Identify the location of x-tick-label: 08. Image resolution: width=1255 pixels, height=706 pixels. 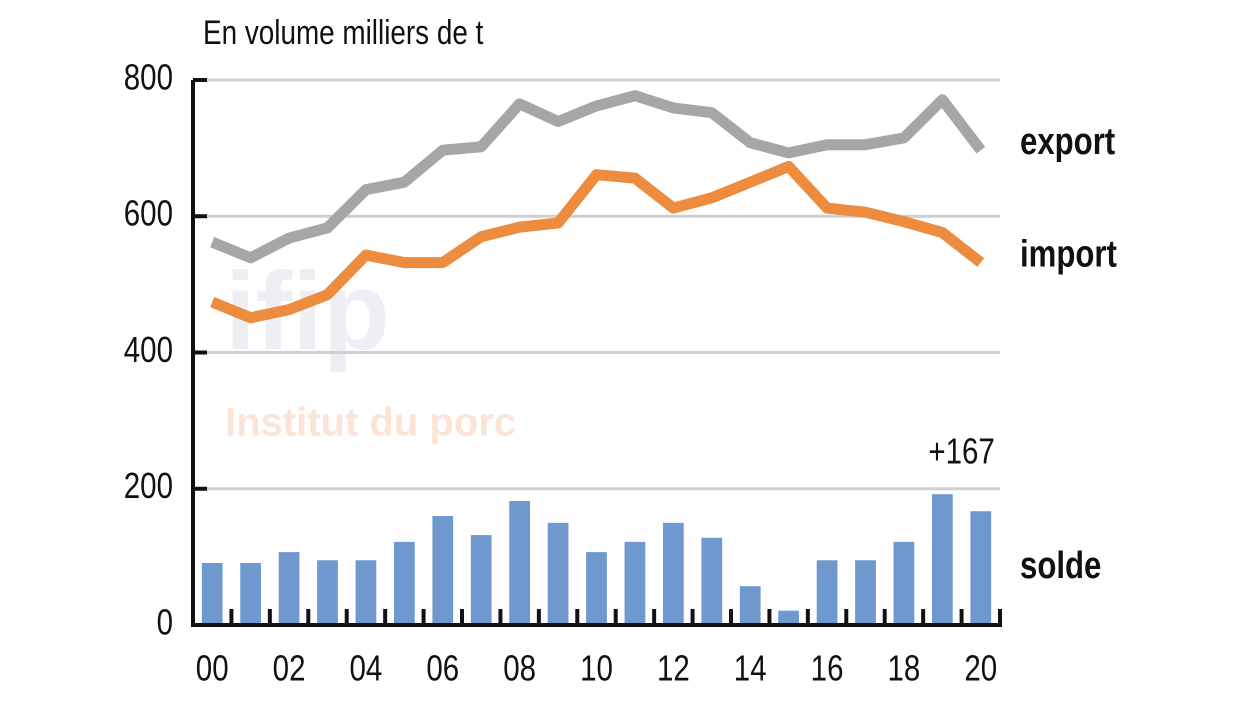
(519, 668).